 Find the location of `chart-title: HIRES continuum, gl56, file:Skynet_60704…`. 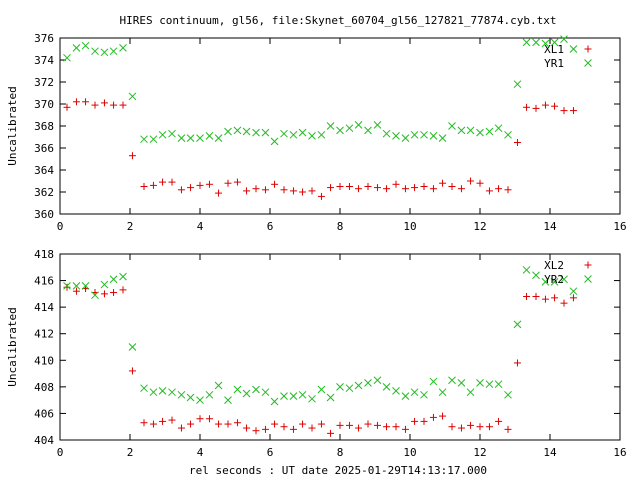

chart-title: HIRES continuum, gl56, file:Skynet_60704… is located at coordinates (337, 20).